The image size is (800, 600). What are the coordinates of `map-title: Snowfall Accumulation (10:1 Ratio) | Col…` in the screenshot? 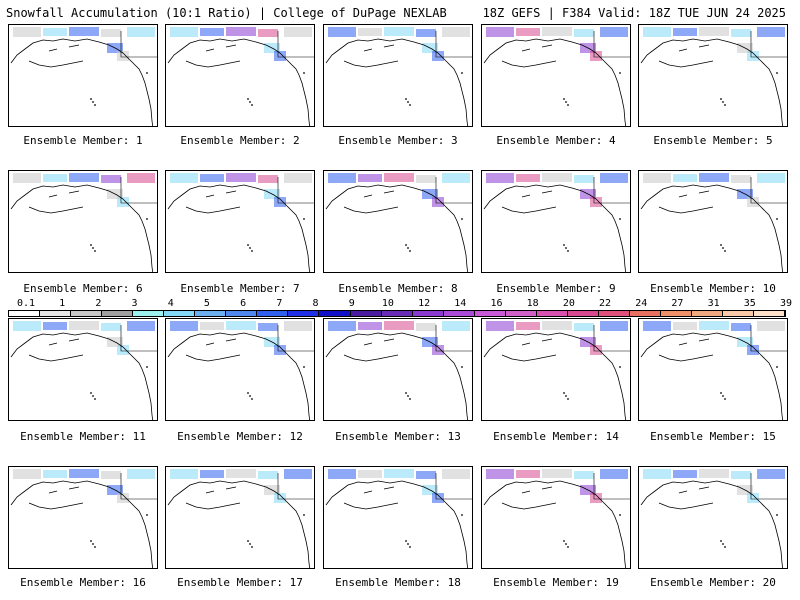 It's located at (226, 13).